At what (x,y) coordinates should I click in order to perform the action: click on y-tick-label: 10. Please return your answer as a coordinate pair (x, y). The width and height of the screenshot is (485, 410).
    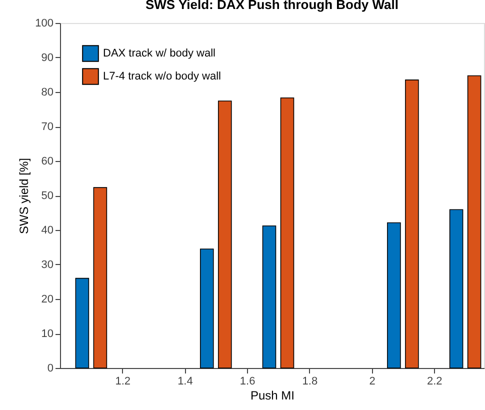
    Looking at the image, I should click on (47, 334).